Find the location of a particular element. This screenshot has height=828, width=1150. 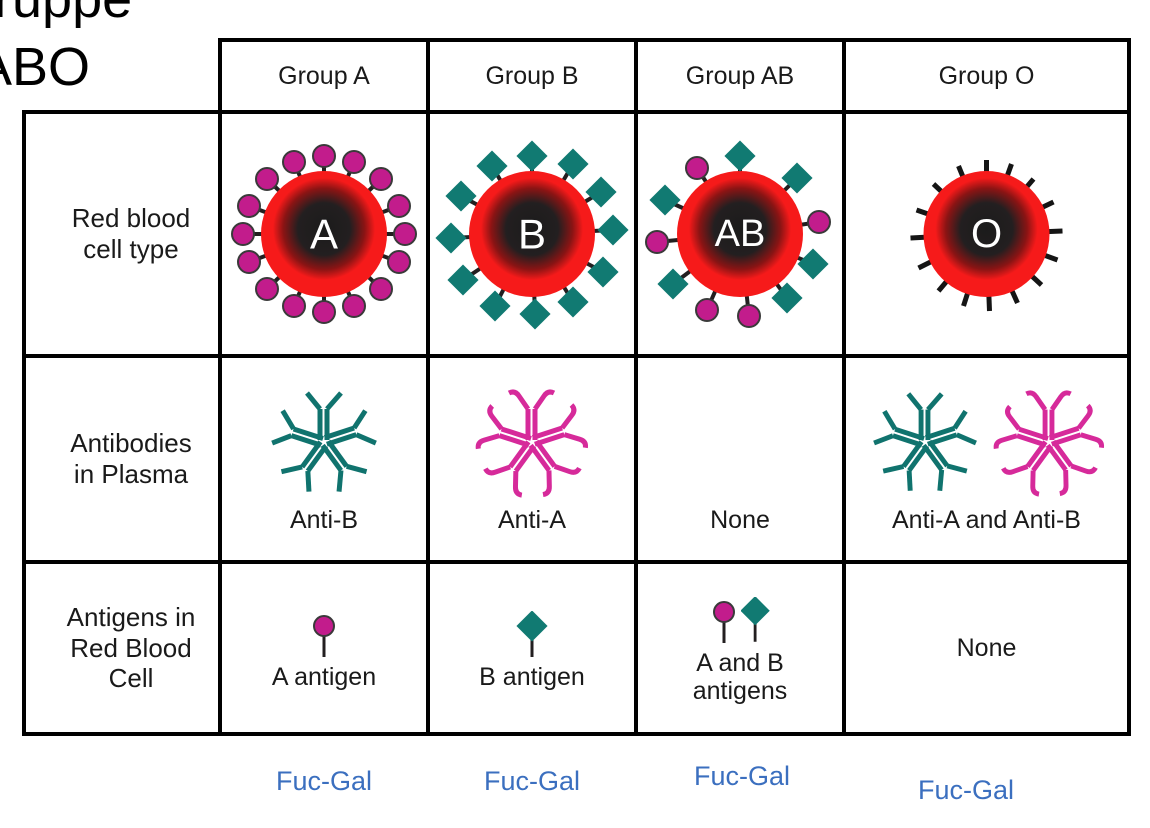

row-label-line-1: Antibodies is located at coordinates (131, 443).